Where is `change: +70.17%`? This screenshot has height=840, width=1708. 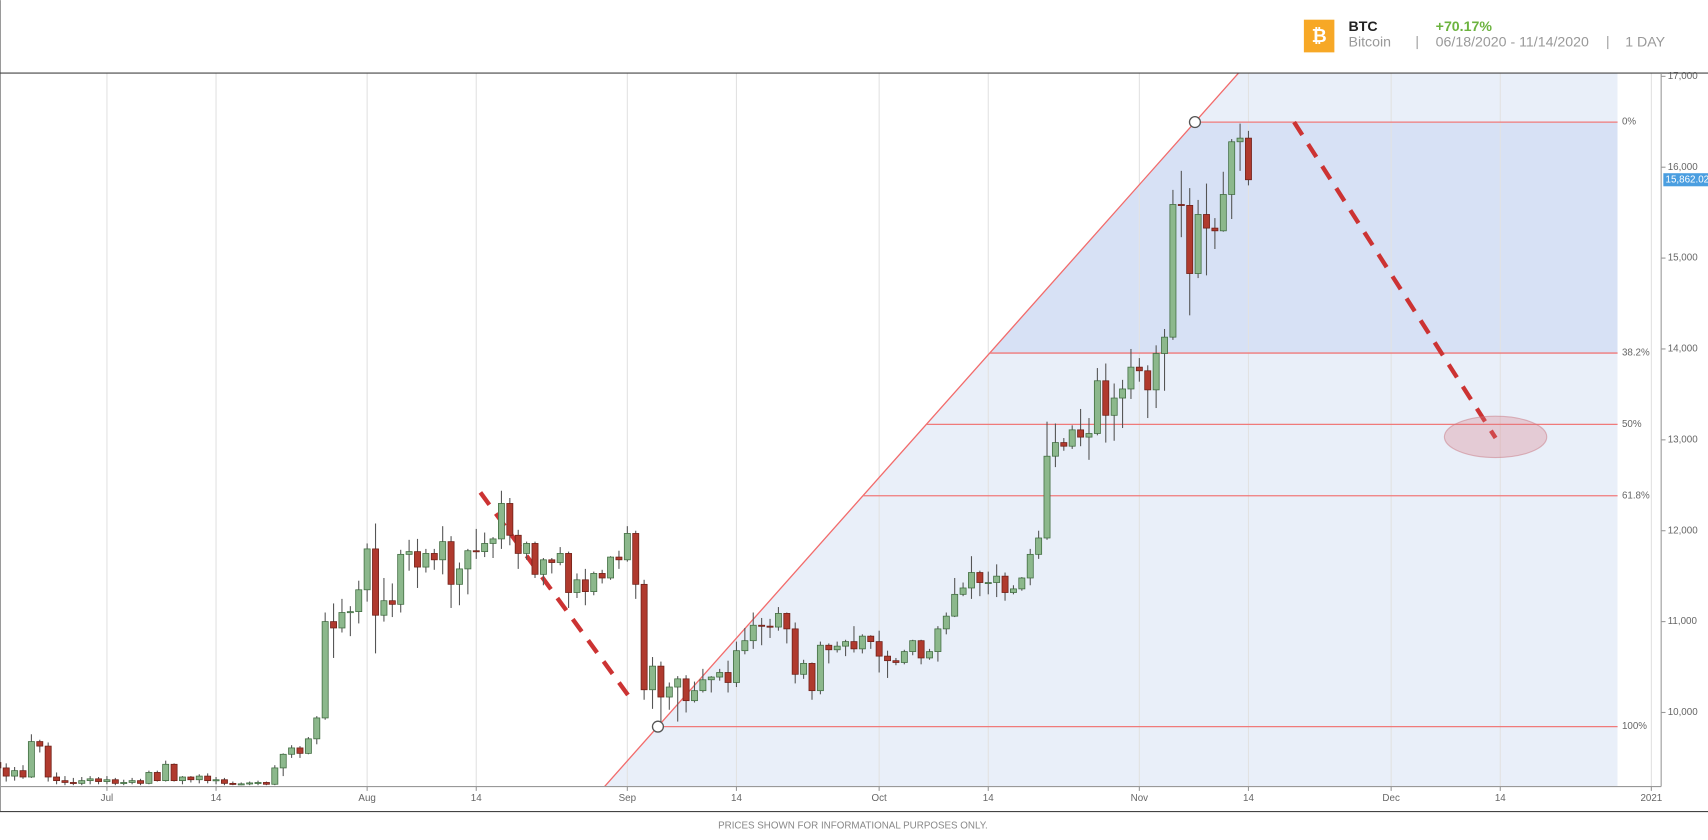
change: +70.17% is located at coordinates (1464, 27).